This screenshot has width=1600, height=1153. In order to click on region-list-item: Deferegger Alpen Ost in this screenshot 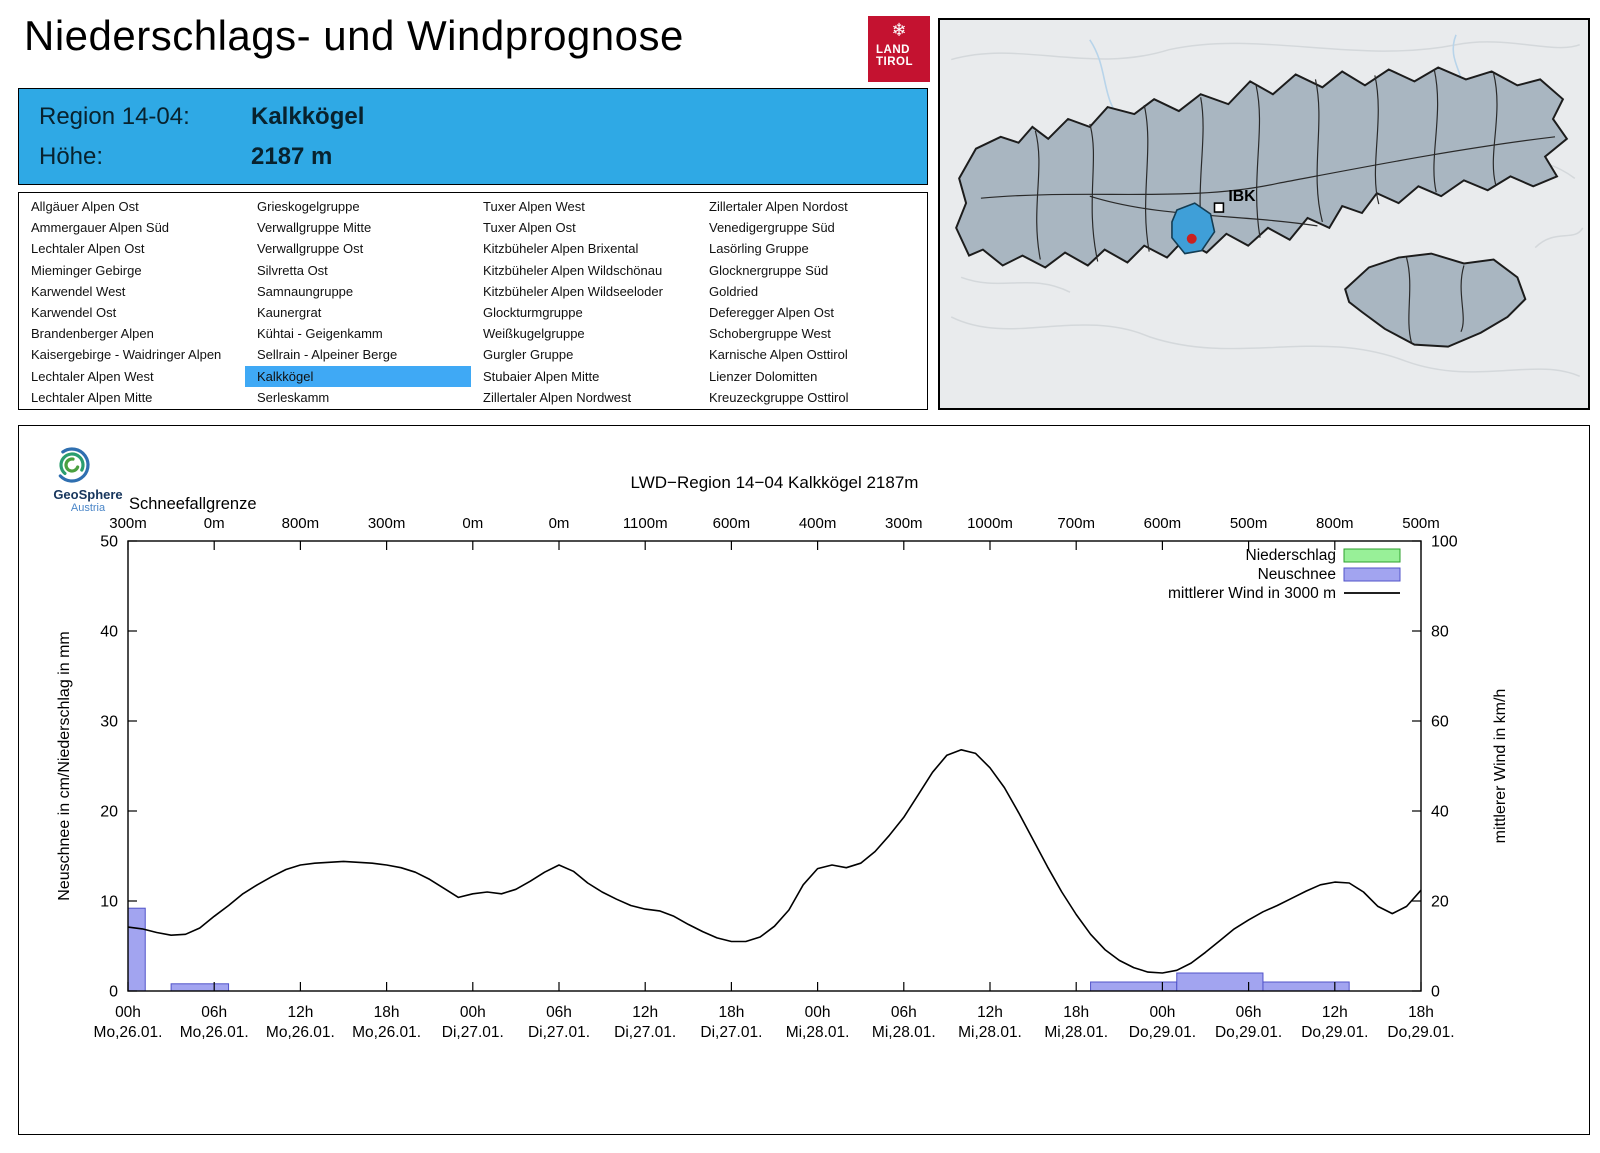, I will do `click(772, 312)`.